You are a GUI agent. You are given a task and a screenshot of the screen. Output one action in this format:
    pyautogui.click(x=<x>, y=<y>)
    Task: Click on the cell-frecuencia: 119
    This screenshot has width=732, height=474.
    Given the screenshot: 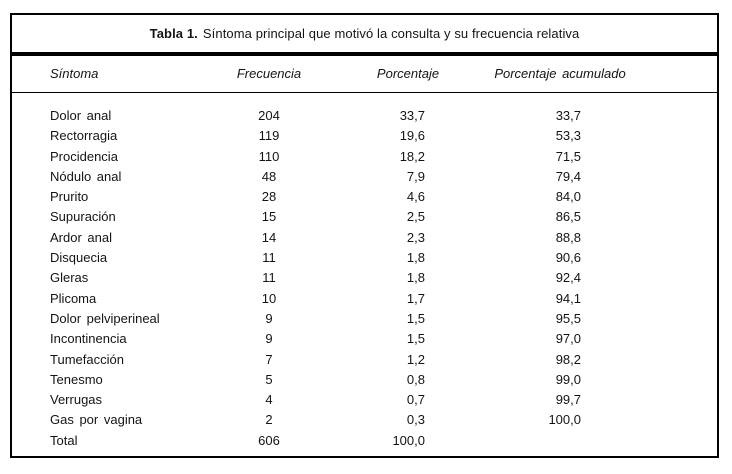 What is the action you would take?
    pyautogui.click(x=269, y=136)
    